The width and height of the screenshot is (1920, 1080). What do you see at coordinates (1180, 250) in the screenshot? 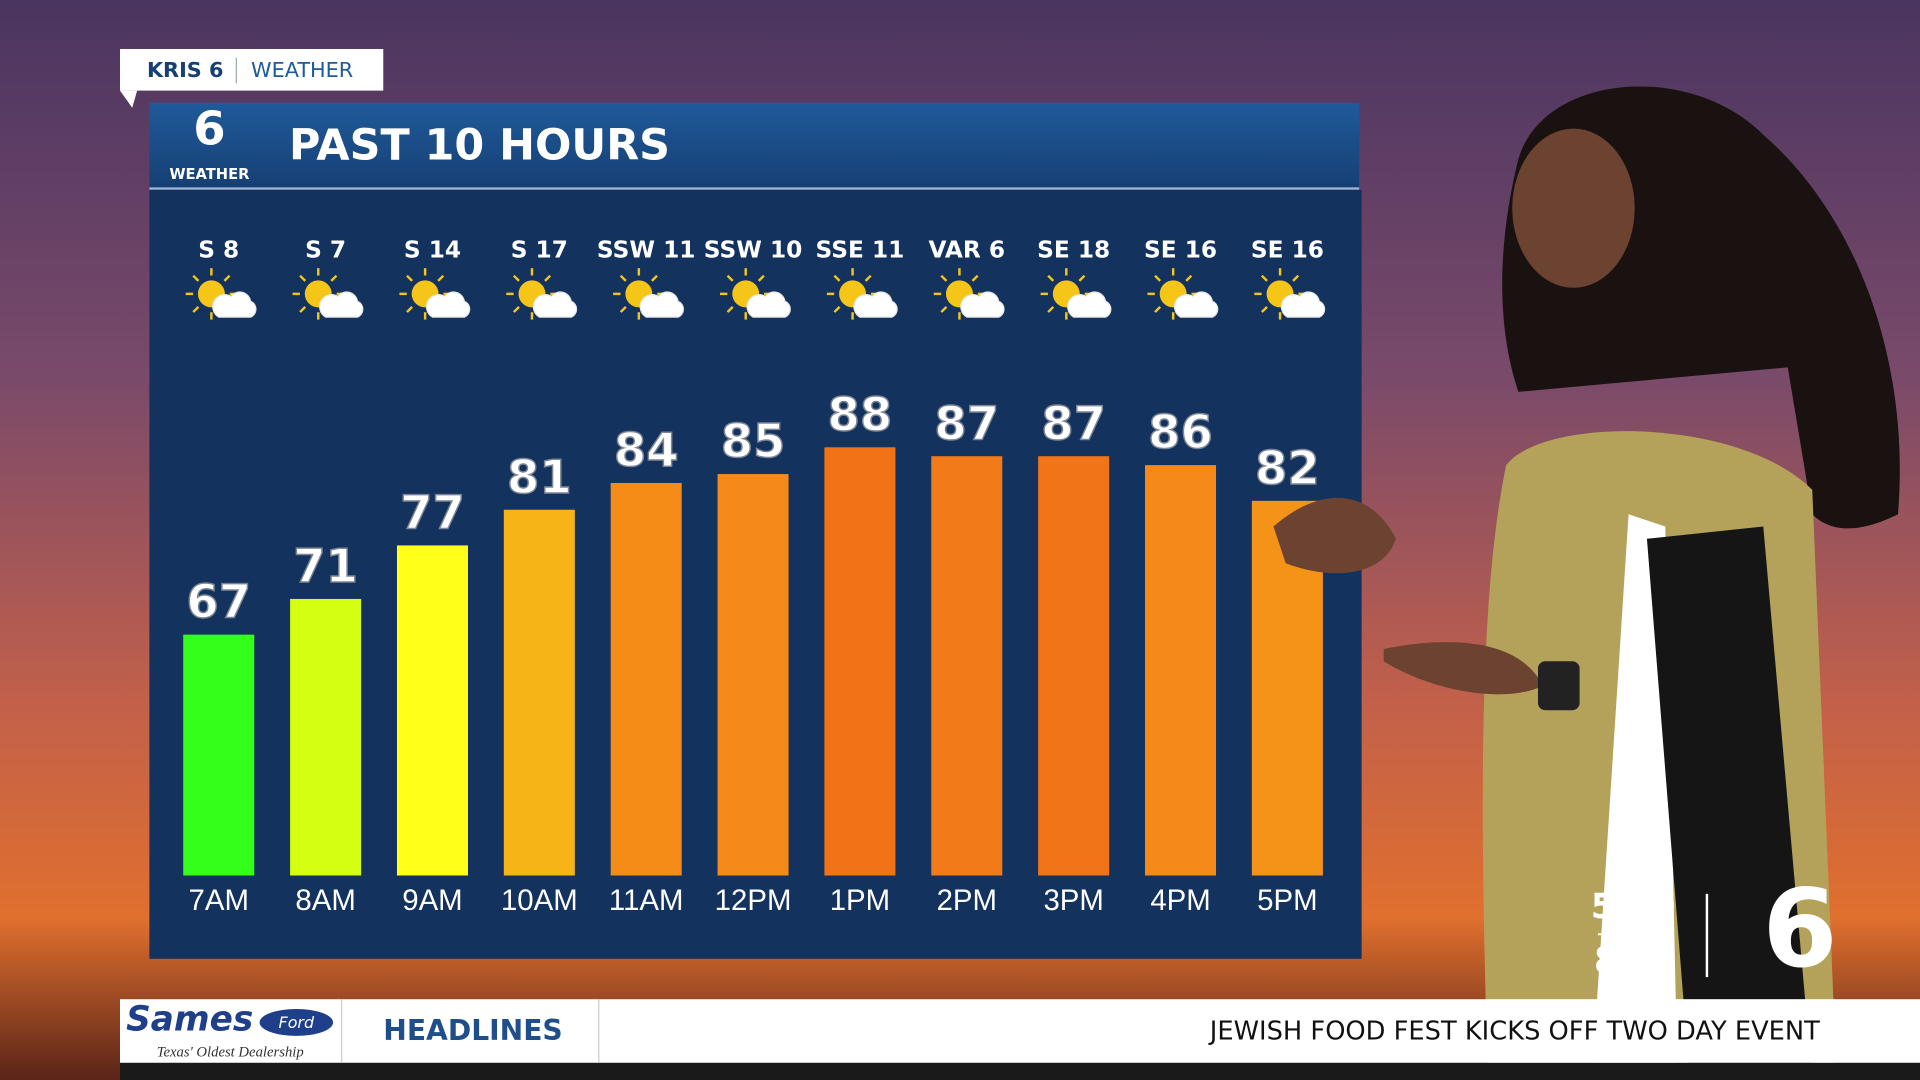
I see `wind-label: SE 16` at bounding box center [1180, 250].